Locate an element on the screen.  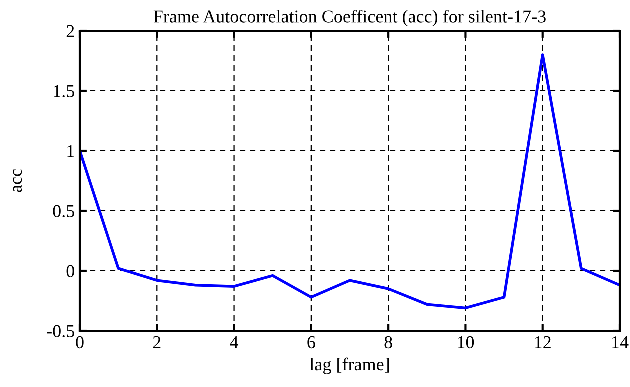
chart-title: Frame Autocorrelation Coefficent (acc) for silent-17-3 is located at coordinates (350, 18).